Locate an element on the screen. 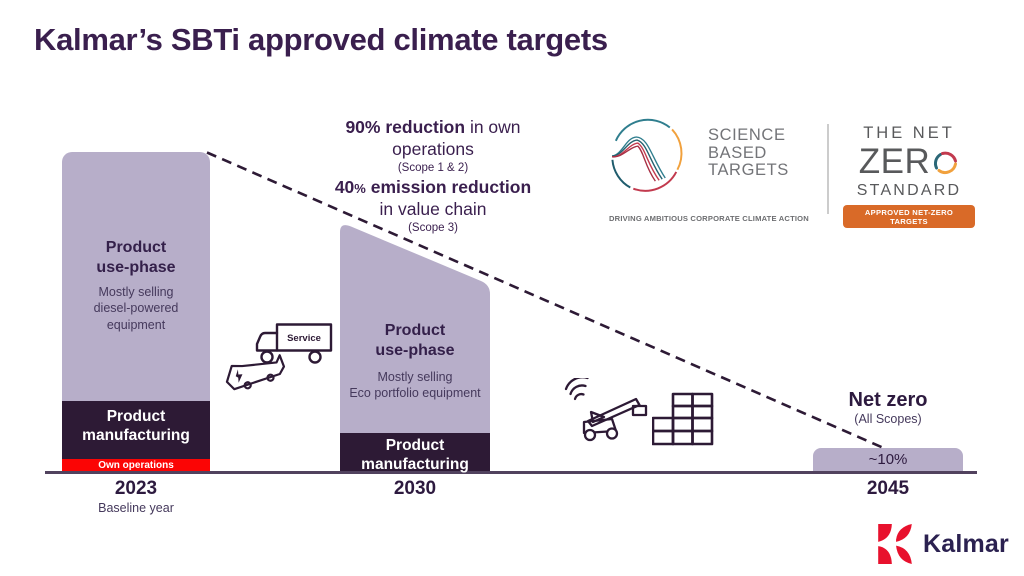  science-based-targets-logo-icon is located at coordinates (647, 155).